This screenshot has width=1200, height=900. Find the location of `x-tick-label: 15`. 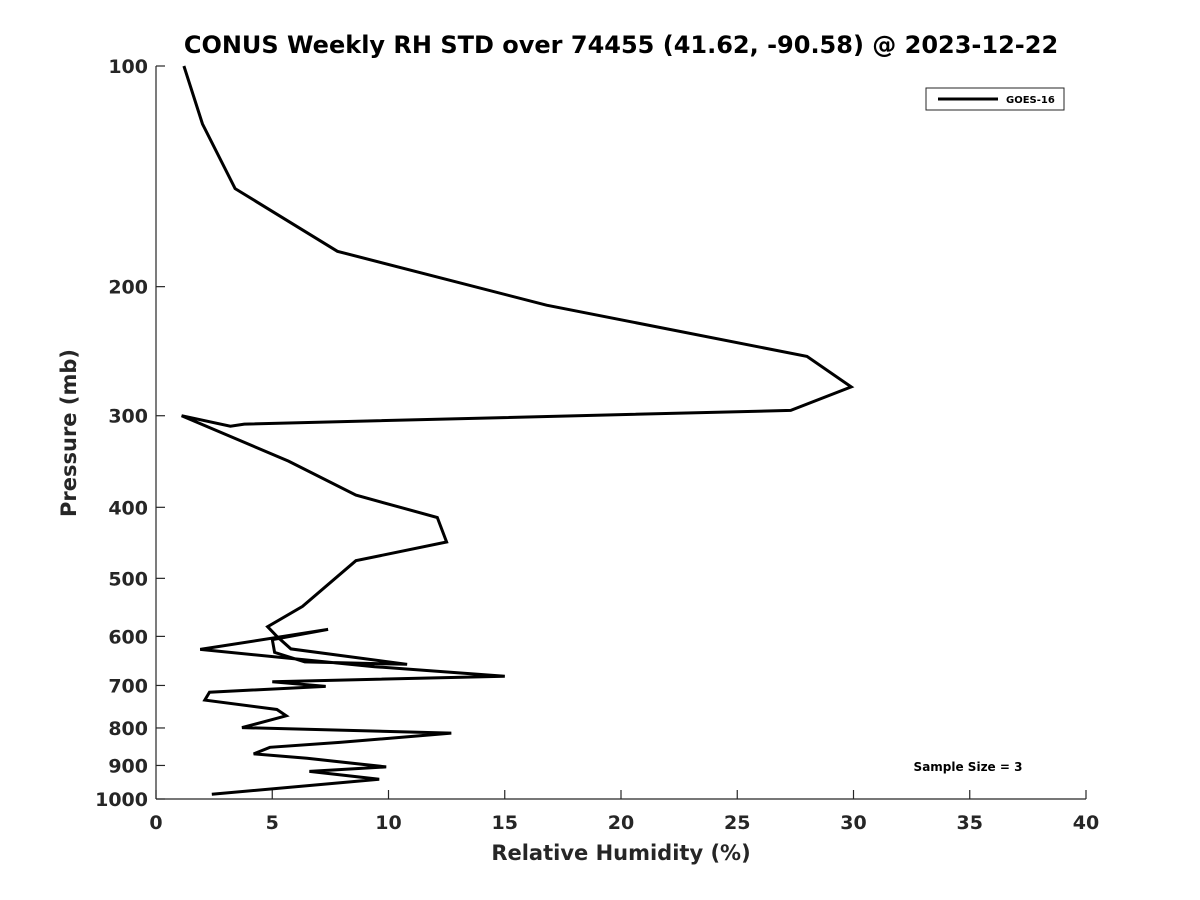

x-tick-label: 15 is located at coordinates (505, 823).